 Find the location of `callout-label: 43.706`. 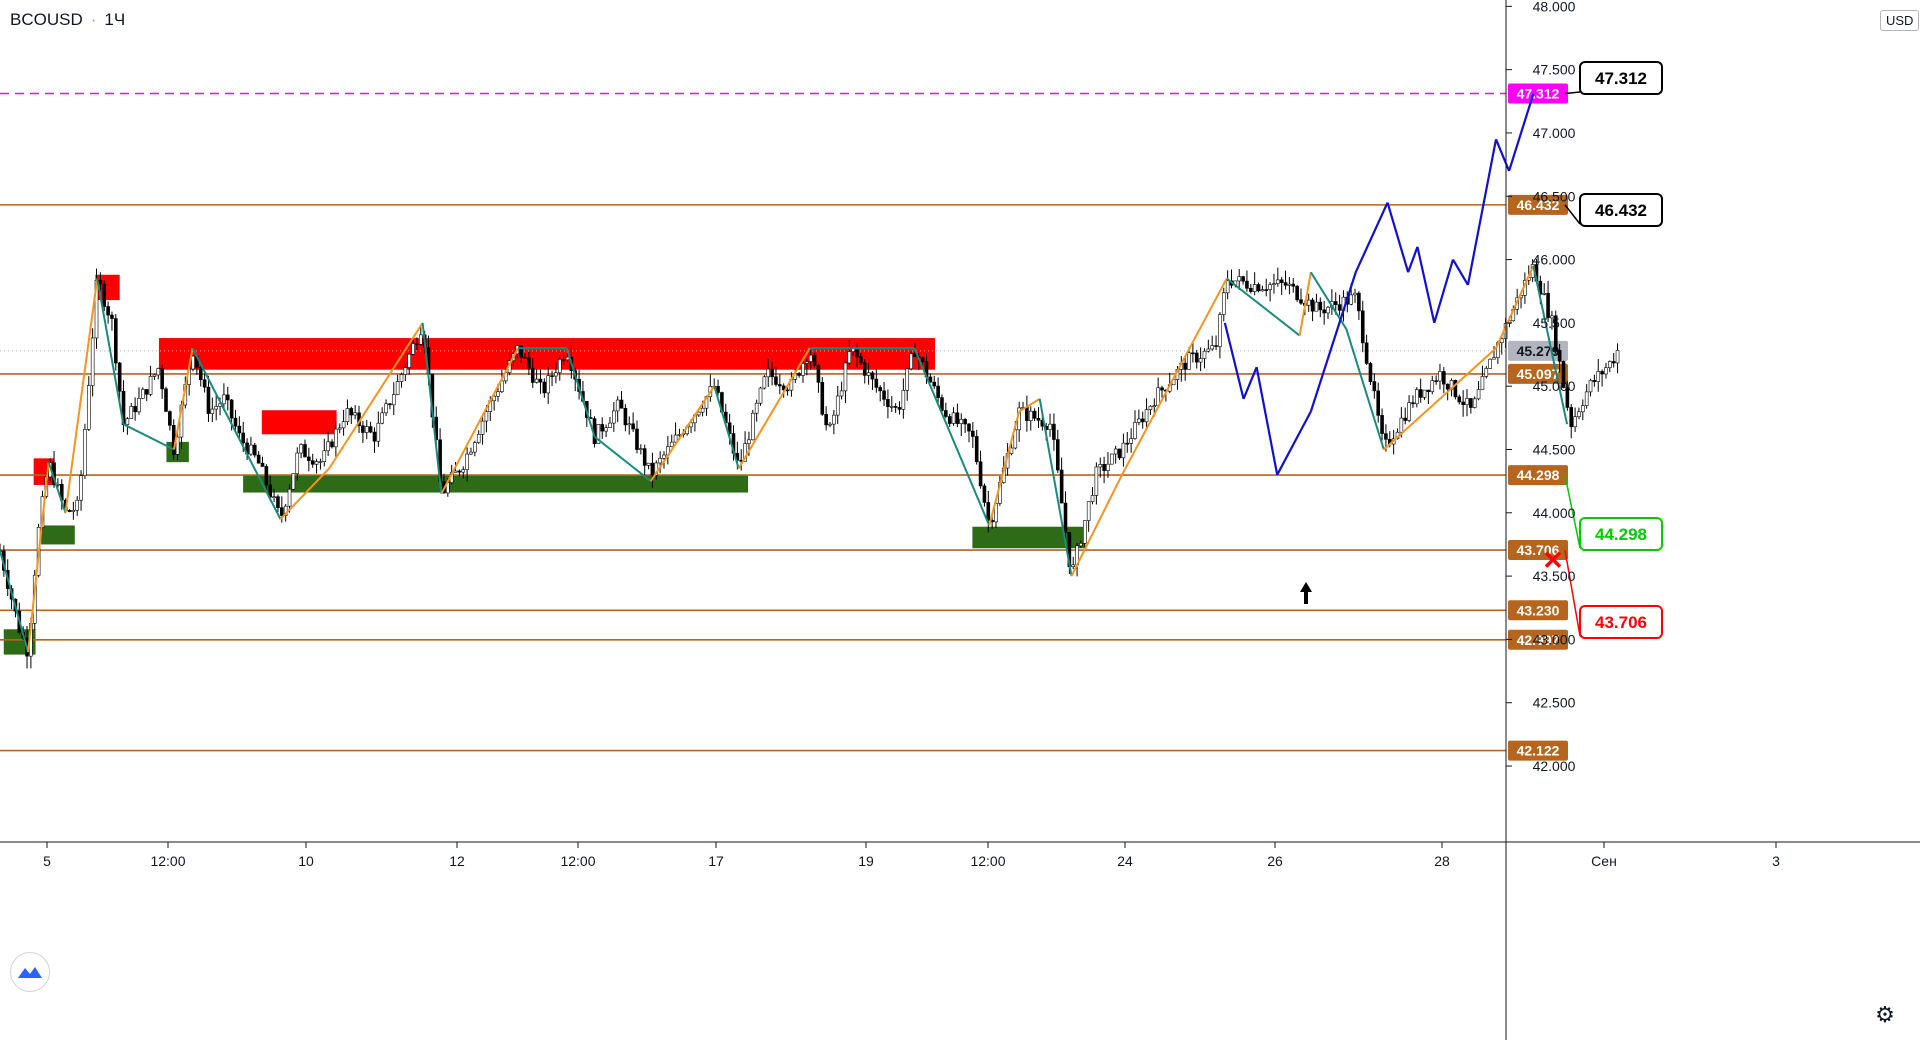

callout-label: 43.706 is located at coordinates (1621, 622).